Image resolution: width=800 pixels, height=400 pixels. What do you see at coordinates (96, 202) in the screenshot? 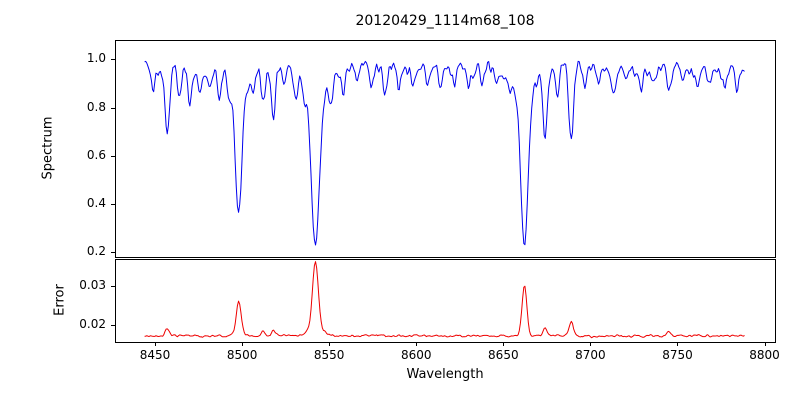
I see `y-tick-label-spectrum: 0.4` at bounding box center [96, 202].